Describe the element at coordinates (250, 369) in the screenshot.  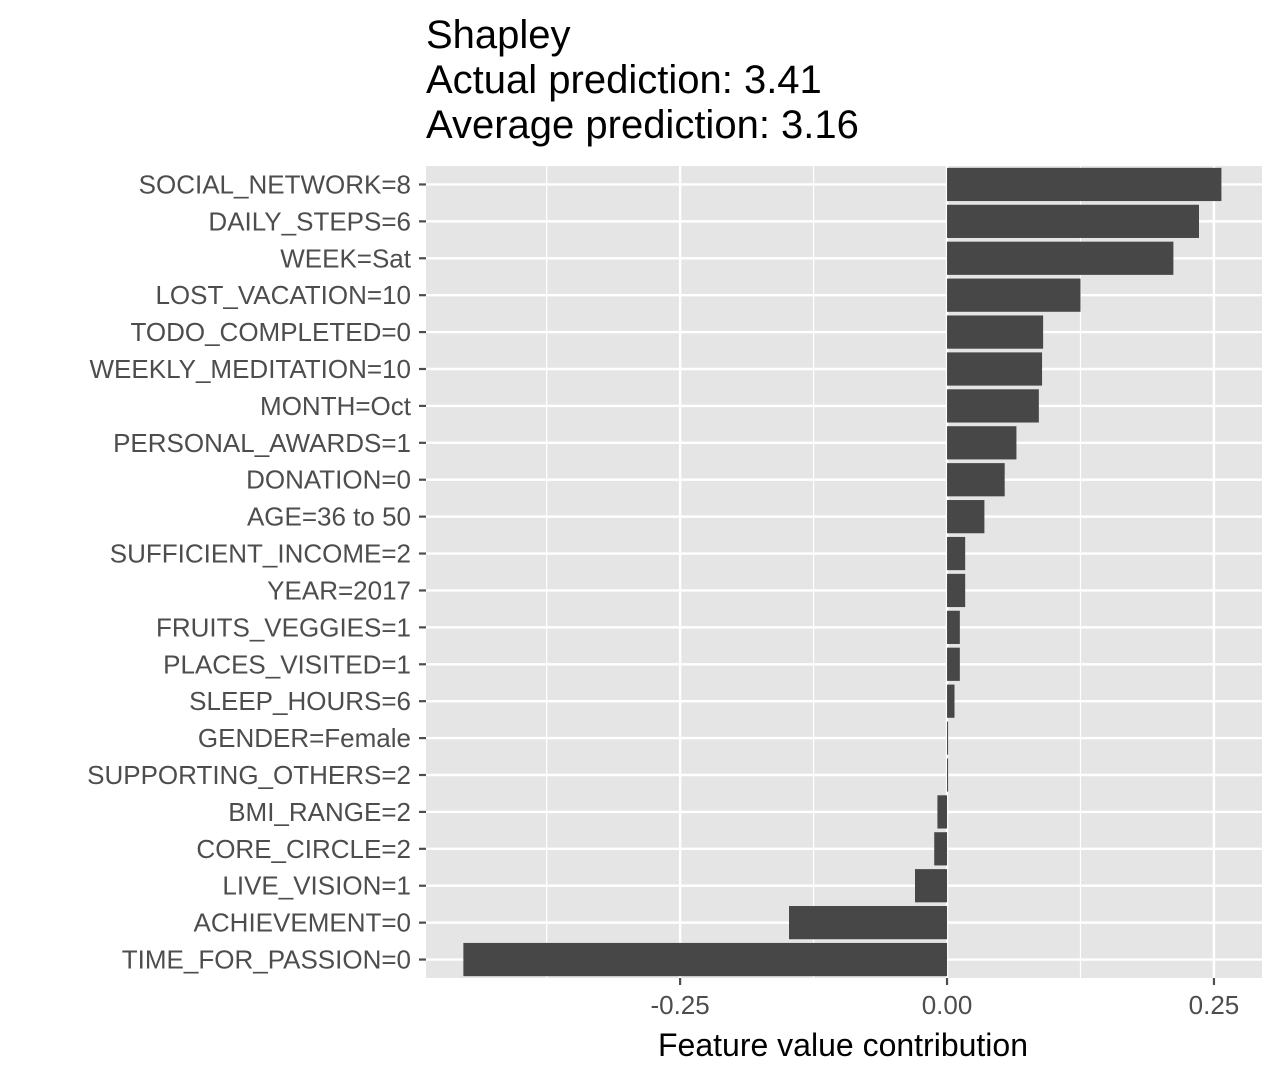
I see `y-tick-label: WEEKLY_MEDITATION=10` at that location.